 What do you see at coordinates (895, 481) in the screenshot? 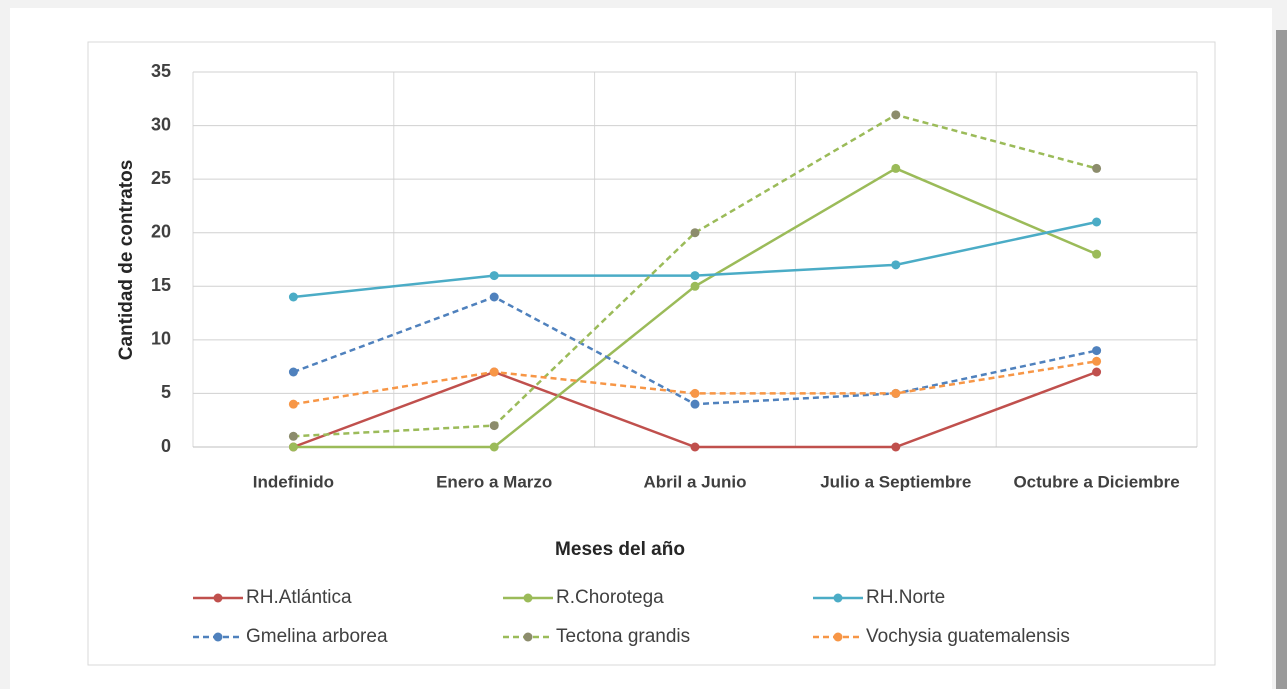
I see `x-tick-label: Julio a Septiembre` at bounding box center [895, 481].